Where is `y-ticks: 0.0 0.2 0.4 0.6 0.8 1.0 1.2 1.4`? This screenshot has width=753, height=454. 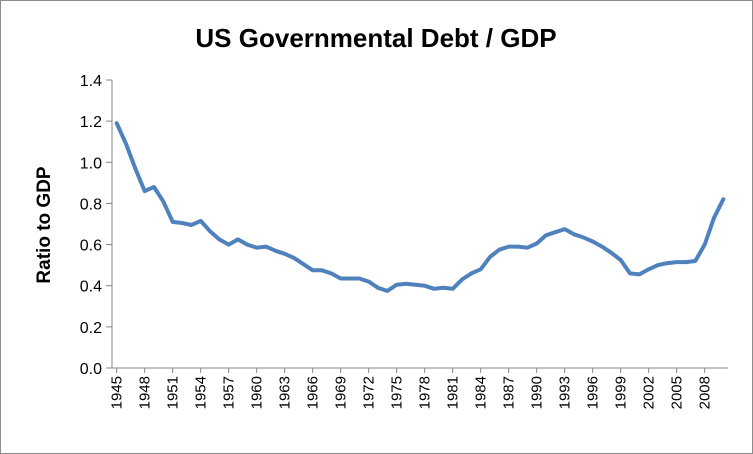
y-ticks: 0.0 0.2 0.4 0.6 0.8 1.0 1.2 1.4 is located at coordinates (96, 225).